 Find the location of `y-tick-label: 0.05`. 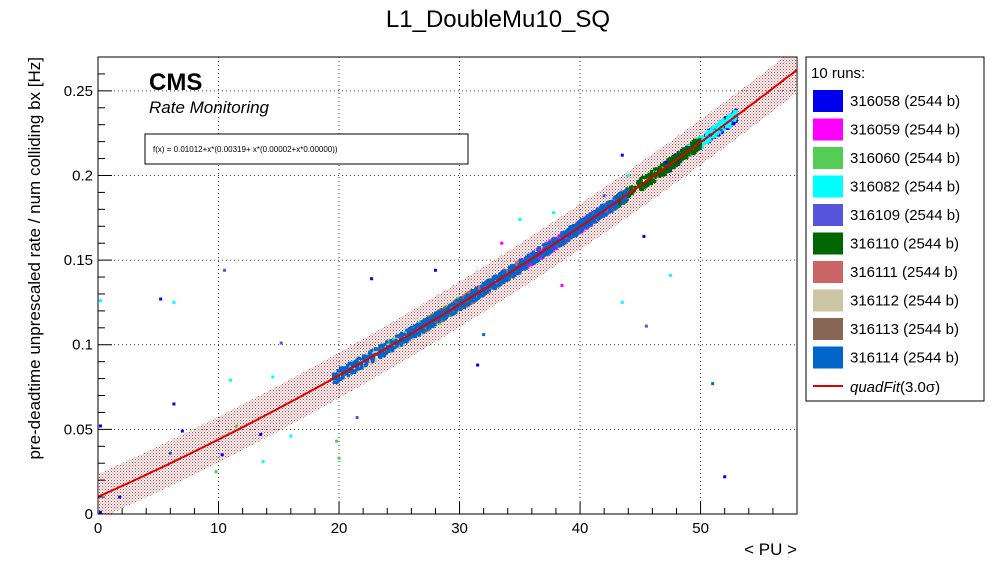

y-tick-label: 0.05 is located at coordinates (78, 429).